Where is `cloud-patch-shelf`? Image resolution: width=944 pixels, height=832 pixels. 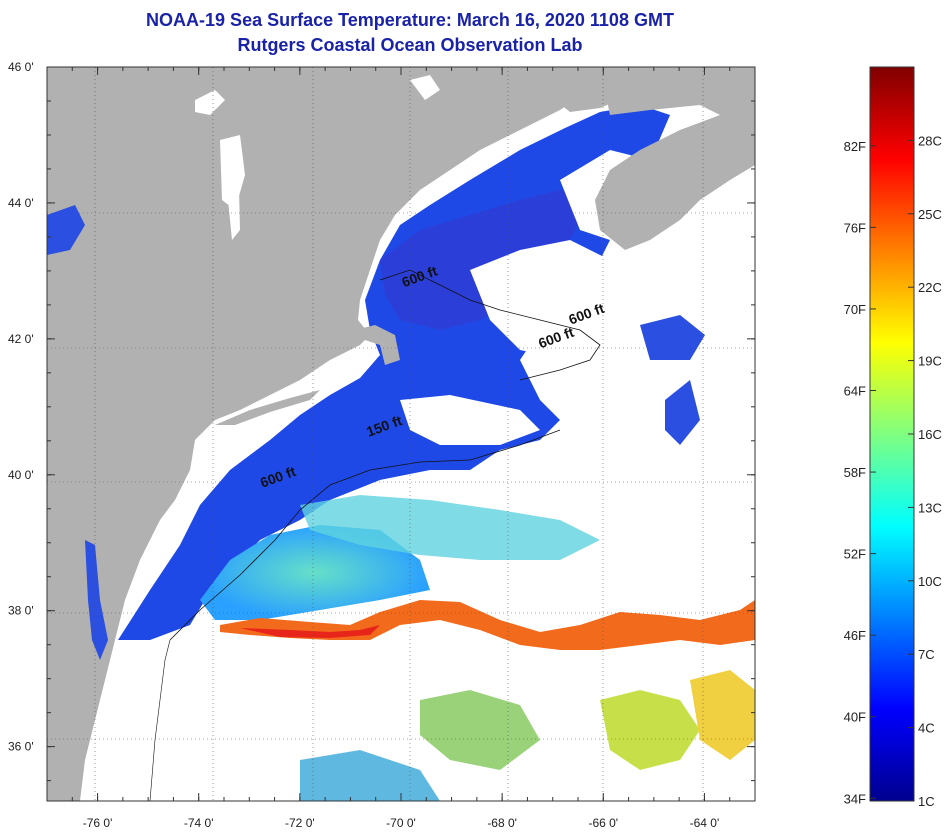 cloud-patch-shelf is located at coordinates (470, 420).